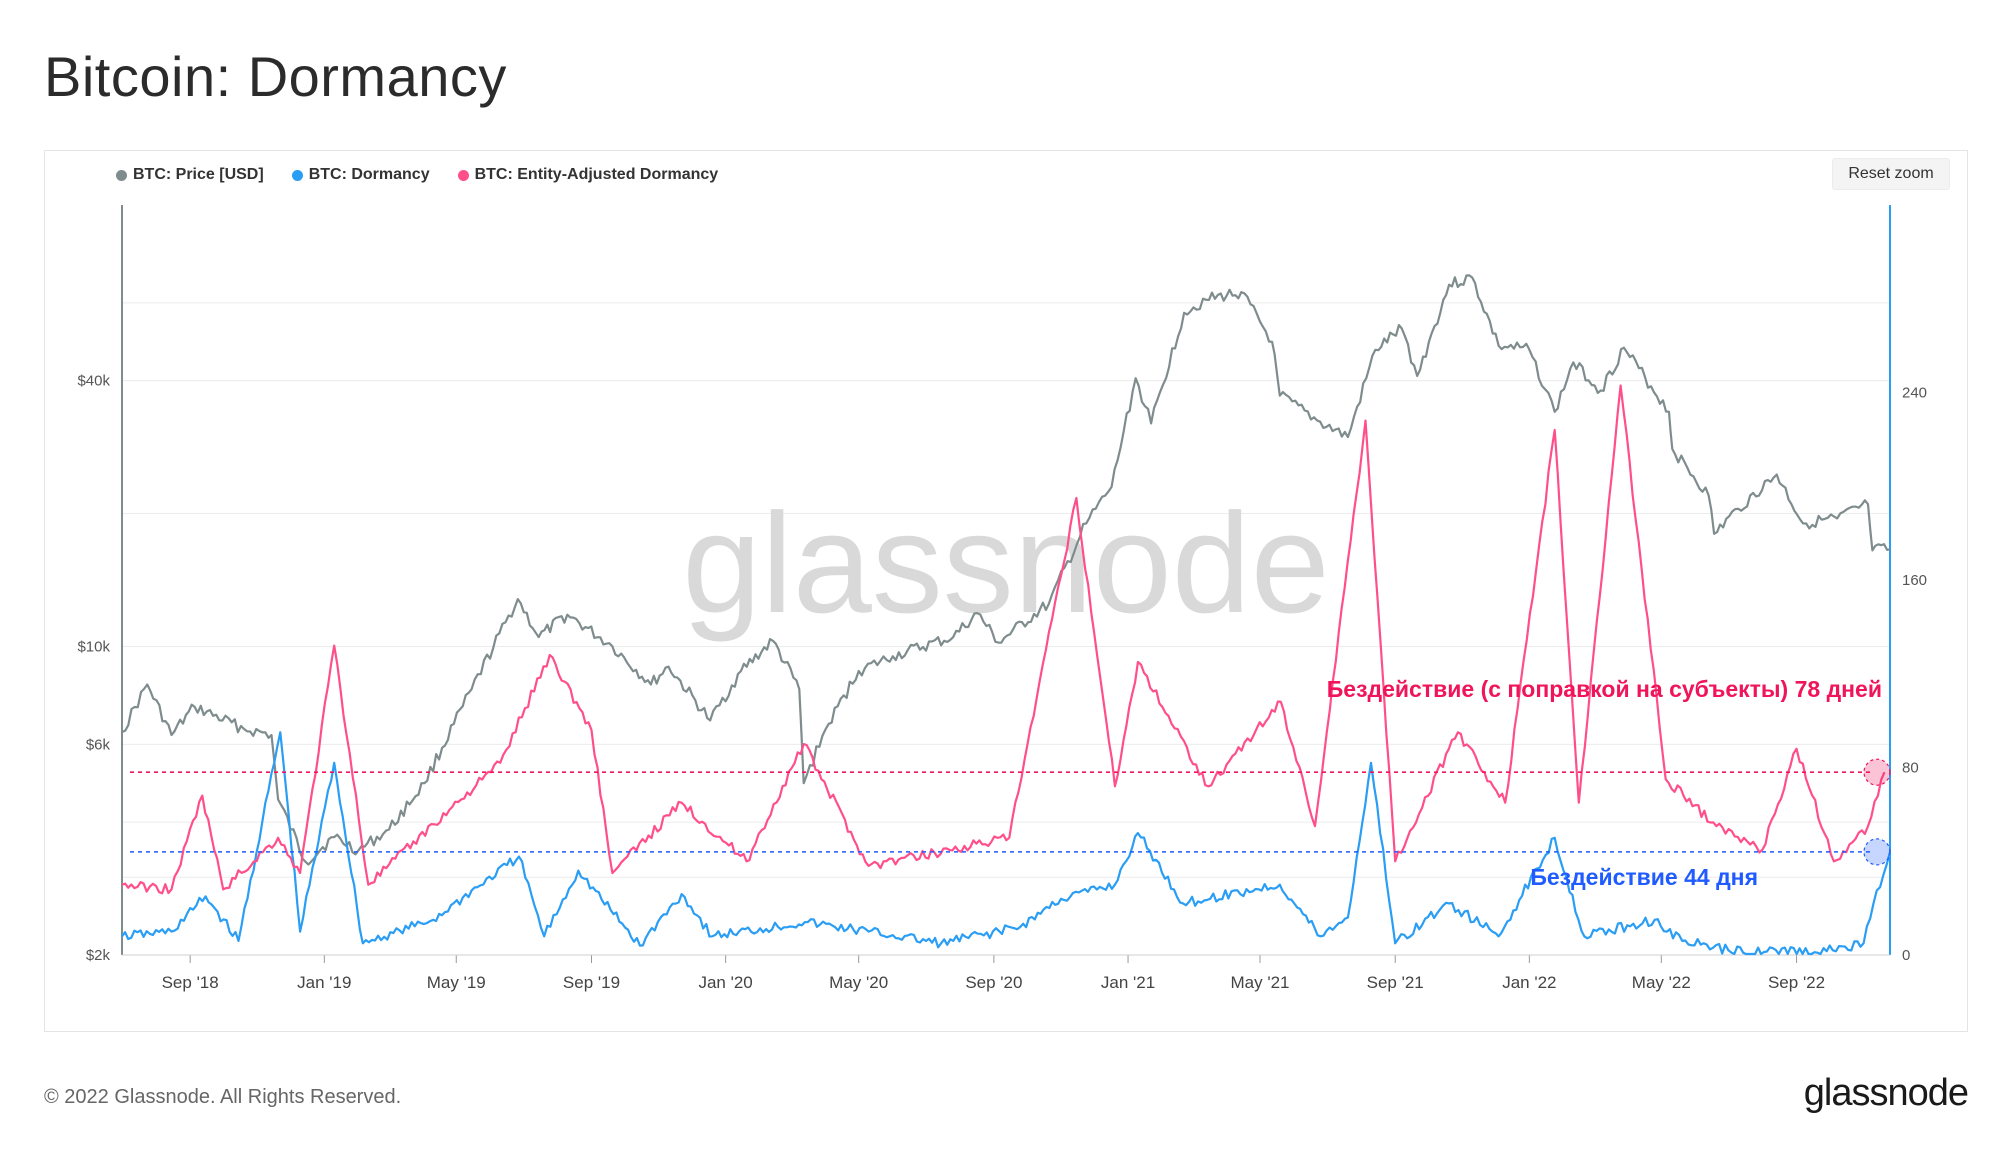  I want to click on annotation-dormancy: Бездействие 44 дня, so click(1644, 877).